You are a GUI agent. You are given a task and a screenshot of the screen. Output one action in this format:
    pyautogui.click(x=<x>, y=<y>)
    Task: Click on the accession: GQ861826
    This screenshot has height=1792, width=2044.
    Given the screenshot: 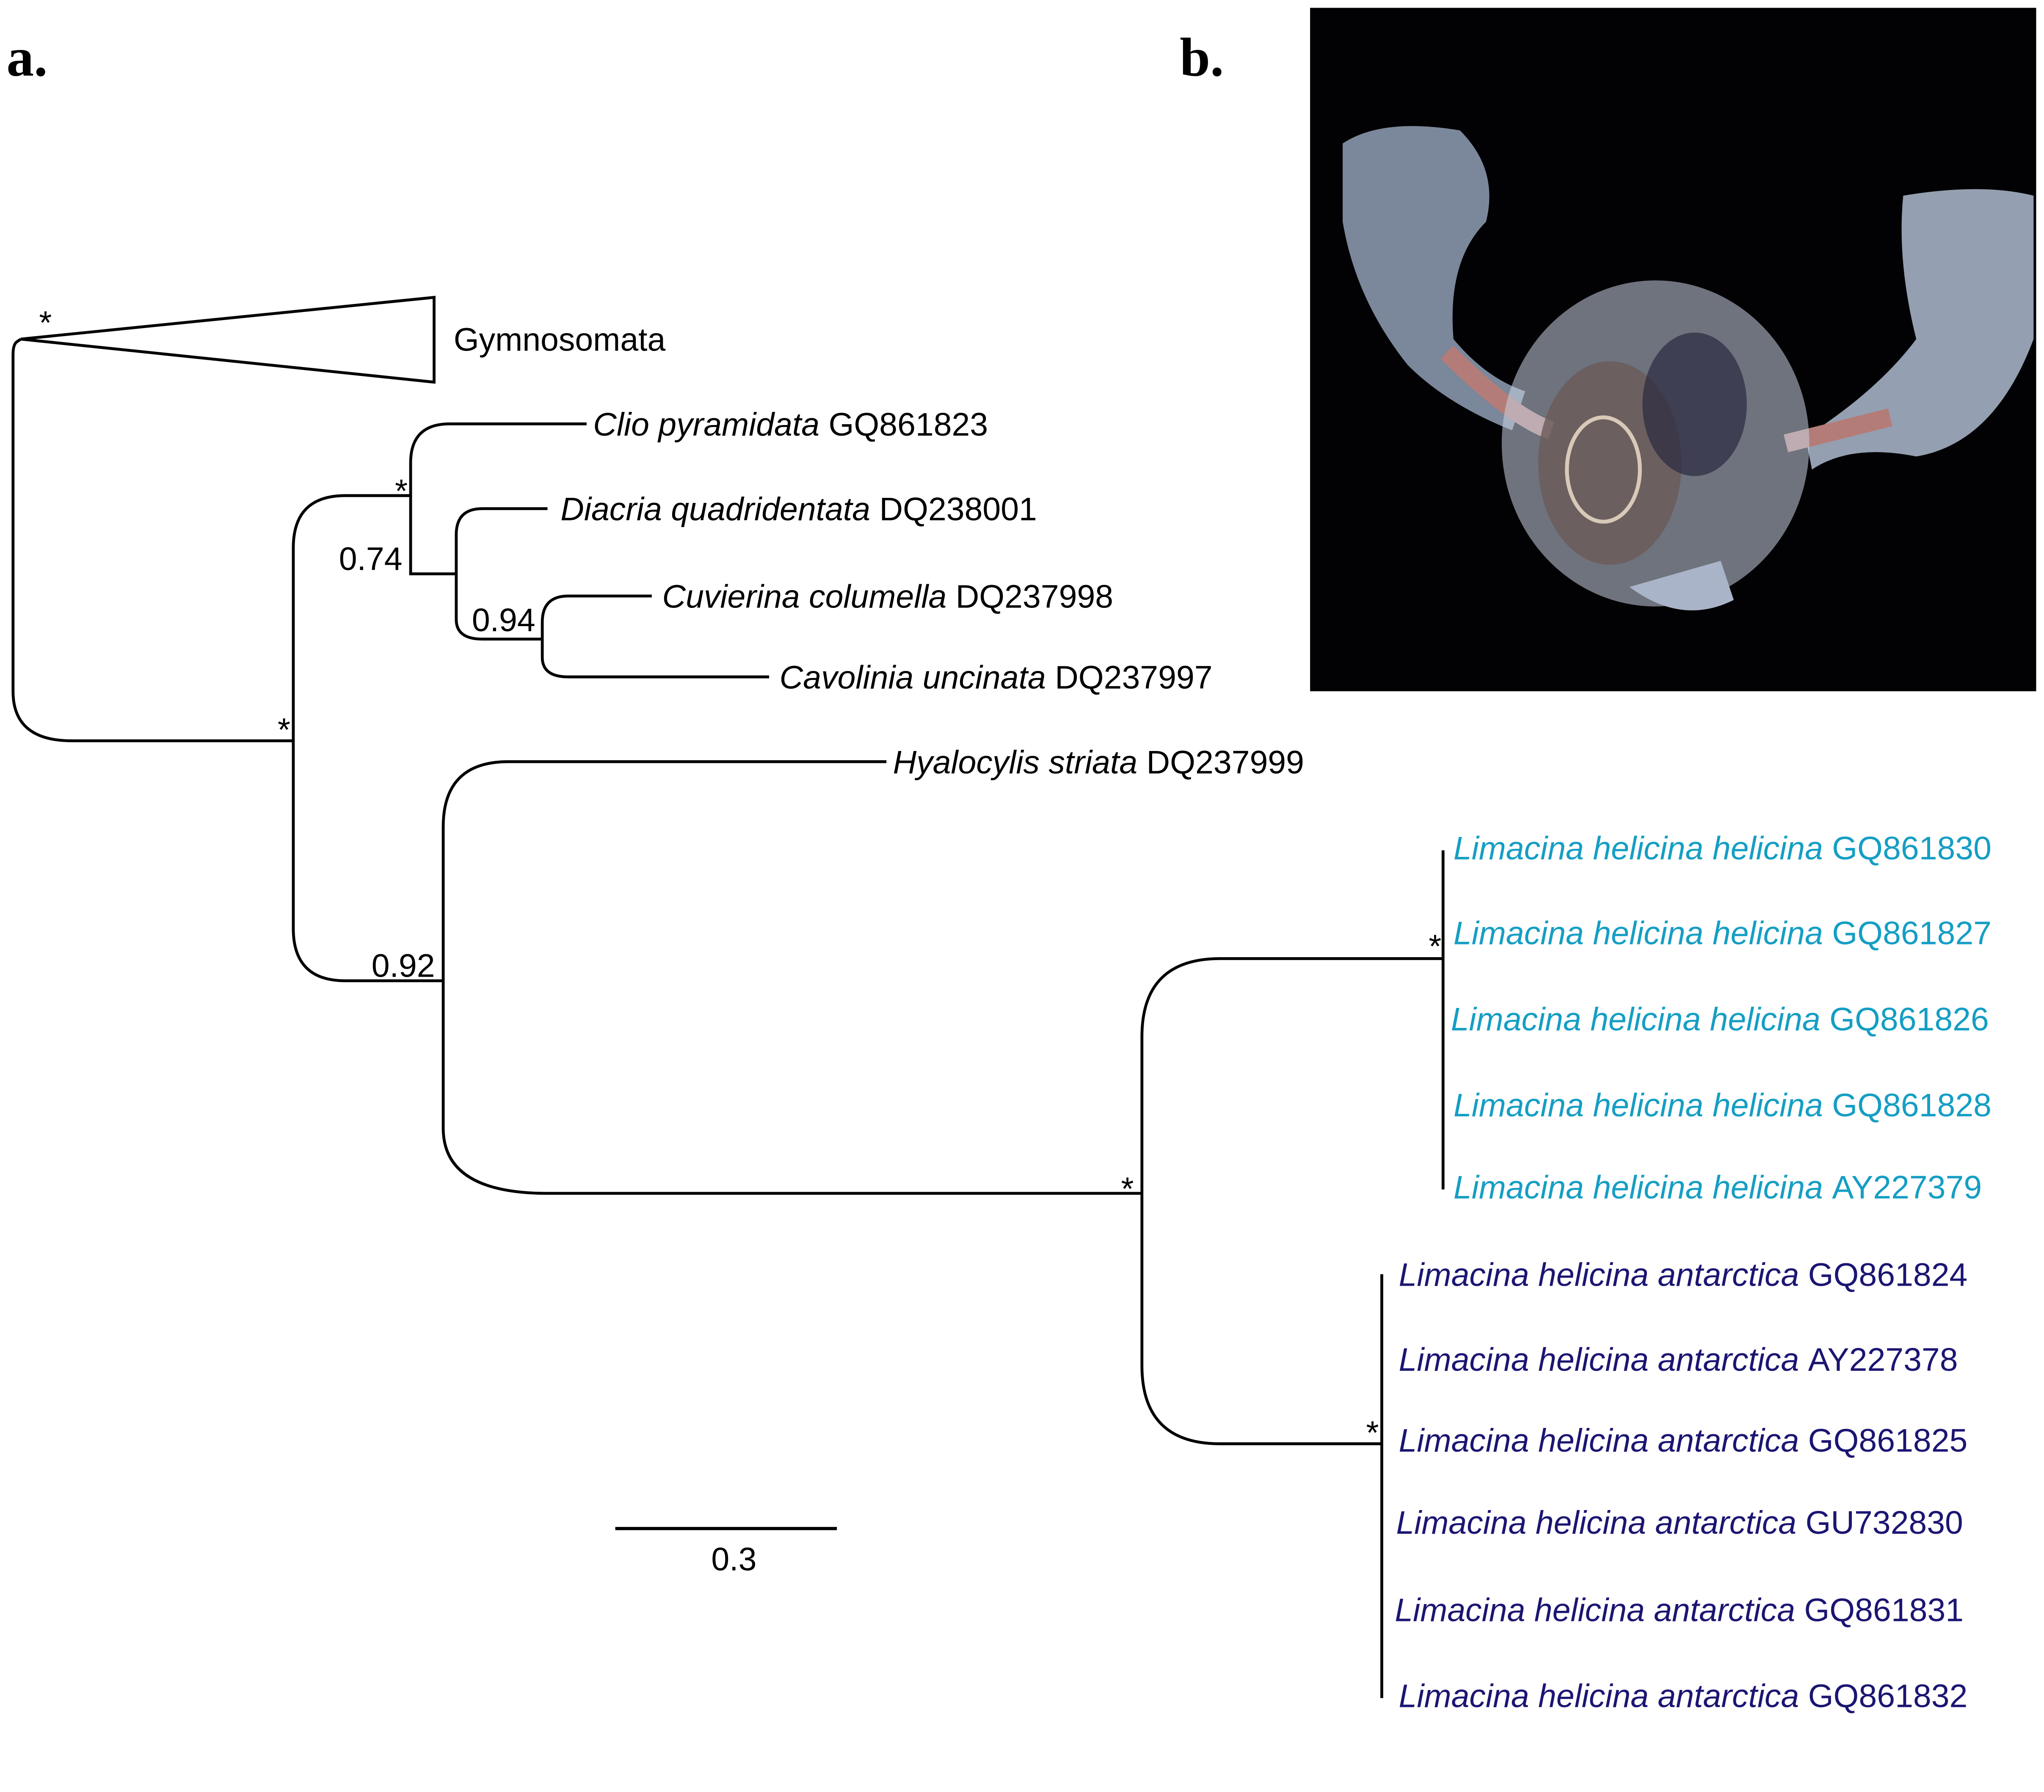 What is the action you would take?
    pyautogui.click(x=1909, y=1019)
    